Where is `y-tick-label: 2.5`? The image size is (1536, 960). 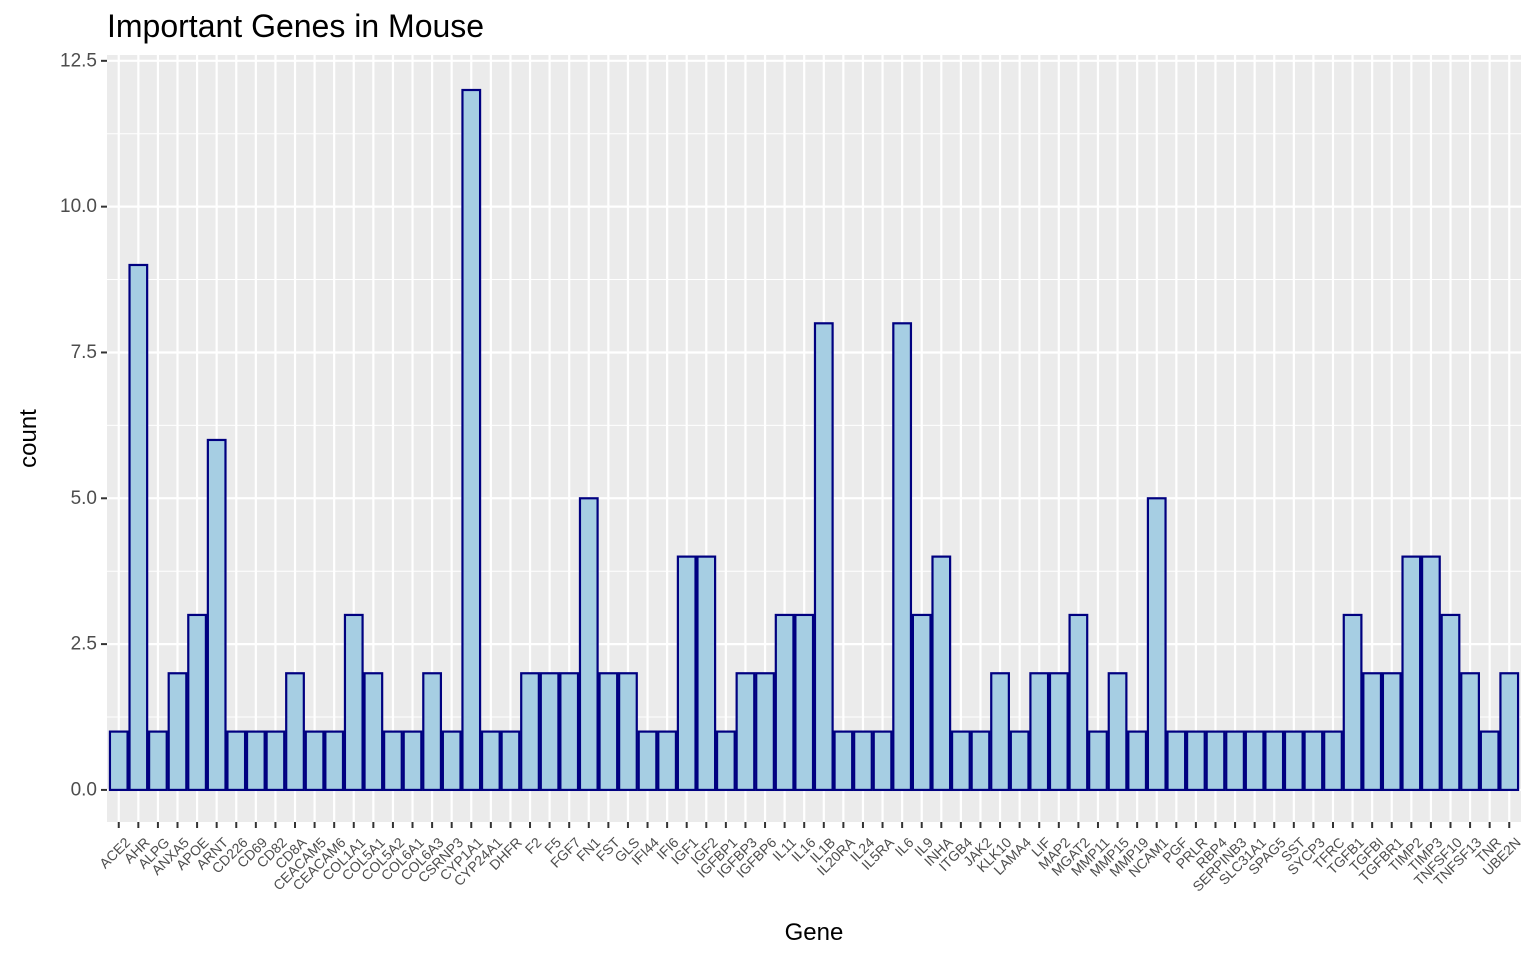
y-tick-label: 2.5 is located at coordinates (84, 644).